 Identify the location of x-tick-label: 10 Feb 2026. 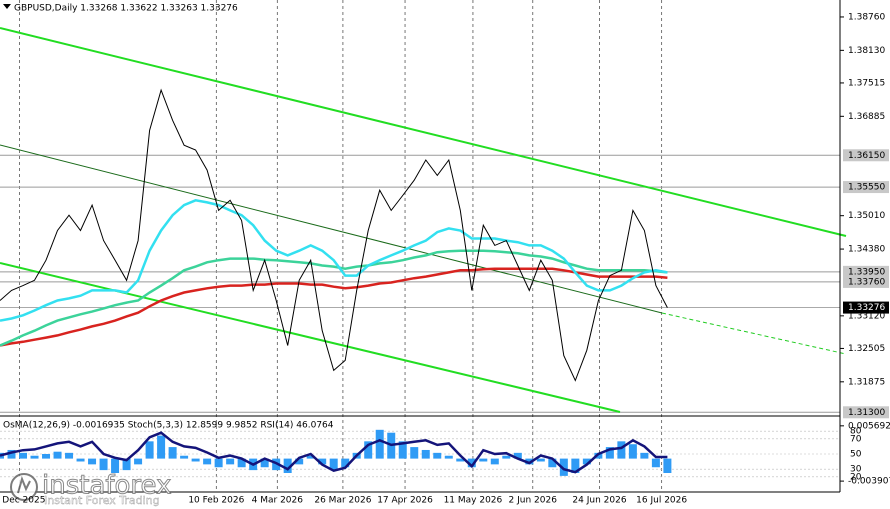
(216, 501).